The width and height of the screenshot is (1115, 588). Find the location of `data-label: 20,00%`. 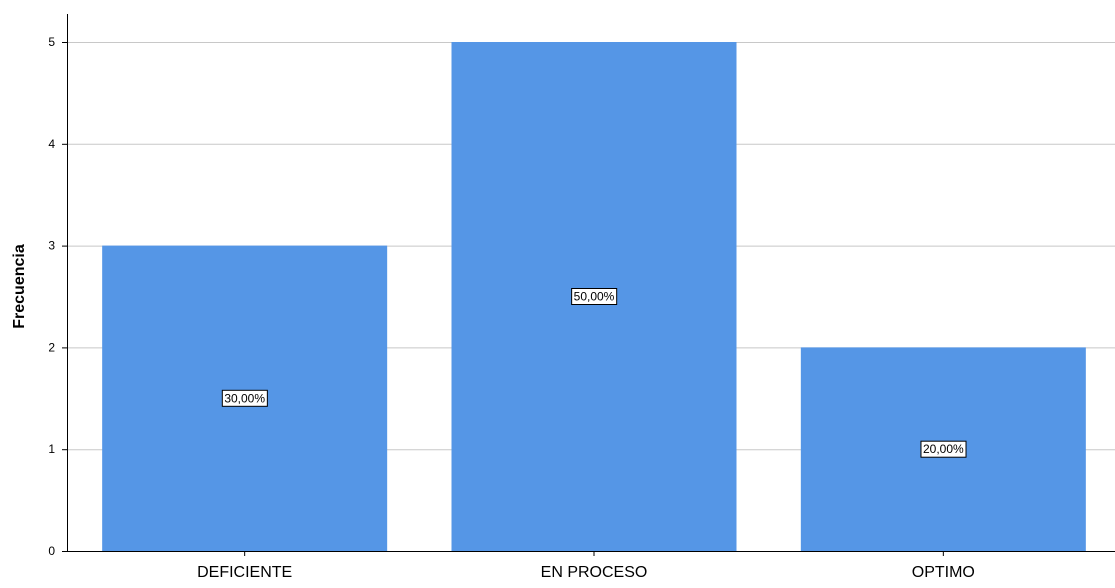

data-label: 20,00% is located at coordinates (943, 449).